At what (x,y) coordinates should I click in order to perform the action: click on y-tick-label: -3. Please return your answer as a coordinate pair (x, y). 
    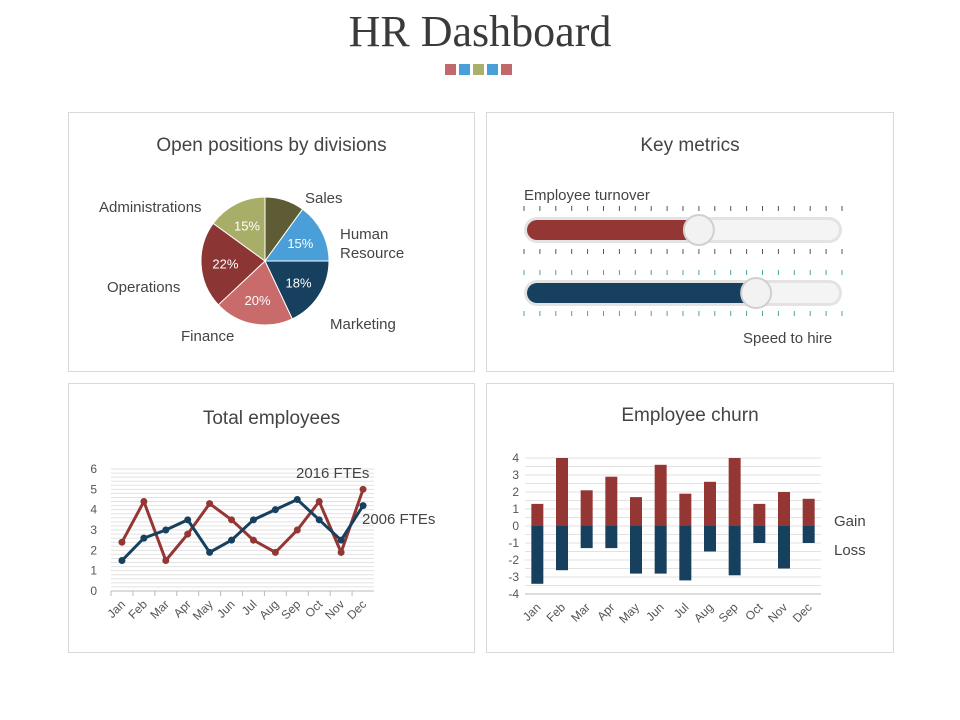
    Looking at the image, I should click on (513, 577).